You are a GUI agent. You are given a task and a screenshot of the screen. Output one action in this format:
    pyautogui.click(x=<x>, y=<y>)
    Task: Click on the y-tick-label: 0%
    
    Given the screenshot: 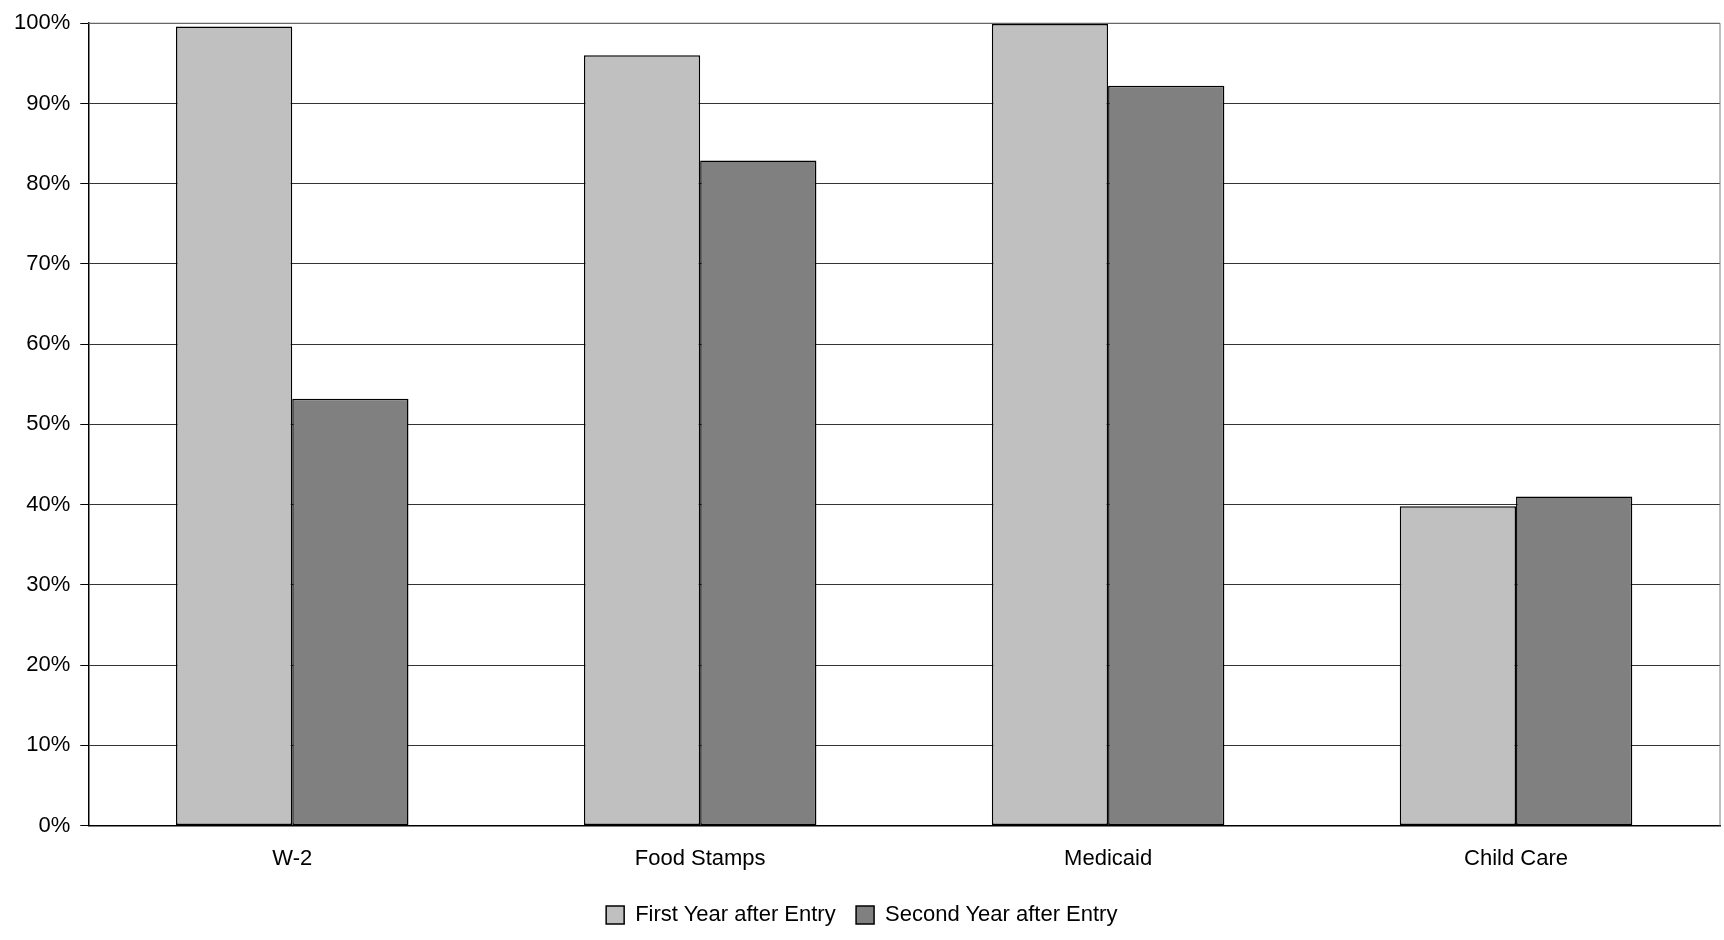 What is the action you would take?
    pyautogui.click(x=54, y=824)
    